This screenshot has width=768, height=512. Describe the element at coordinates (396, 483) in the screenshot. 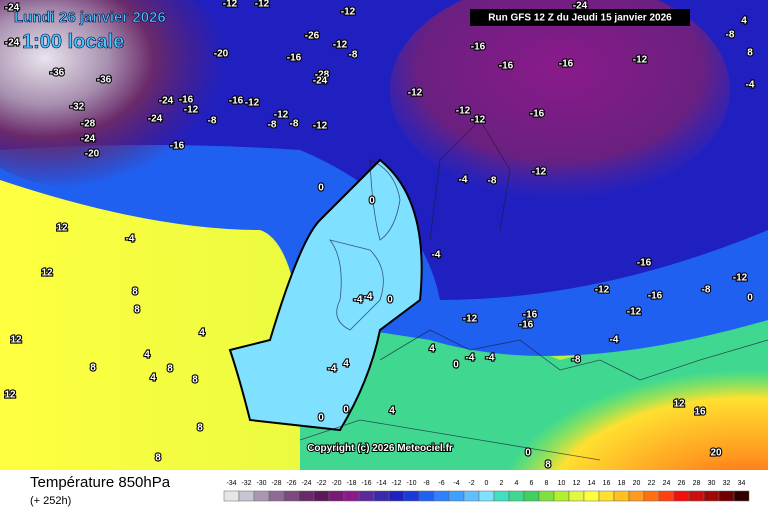

I see `scale-label: -12` at that location.